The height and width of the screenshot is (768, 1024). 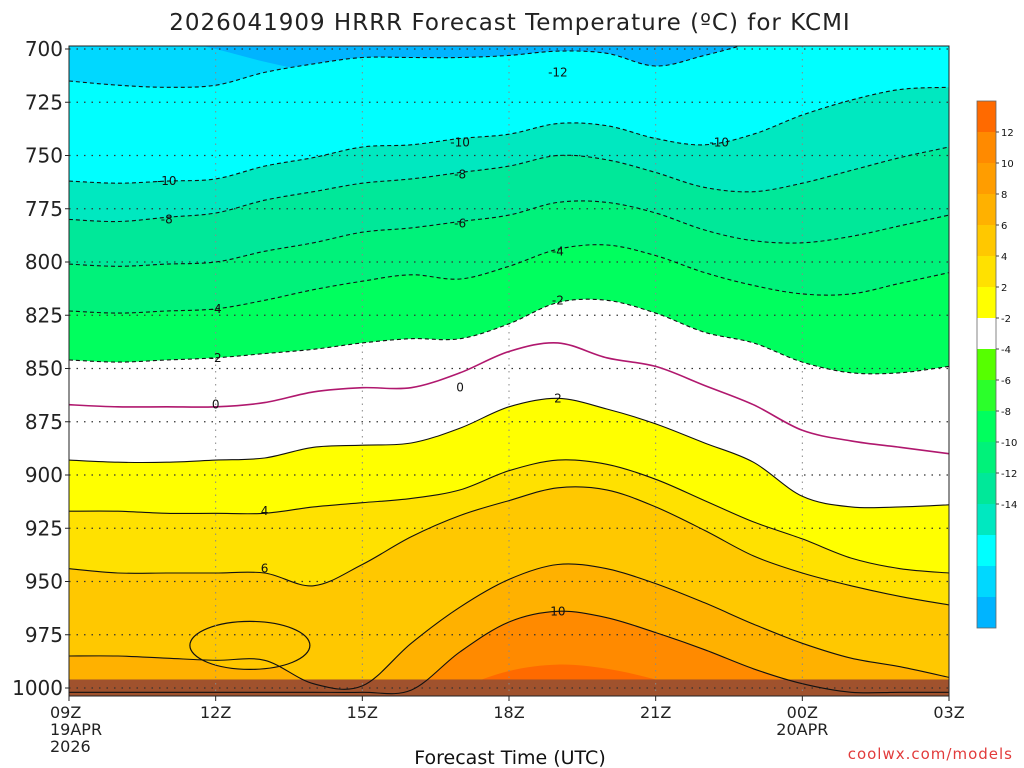 I want to click on x-tick-label: 21Z, so click(x=655, y=712).